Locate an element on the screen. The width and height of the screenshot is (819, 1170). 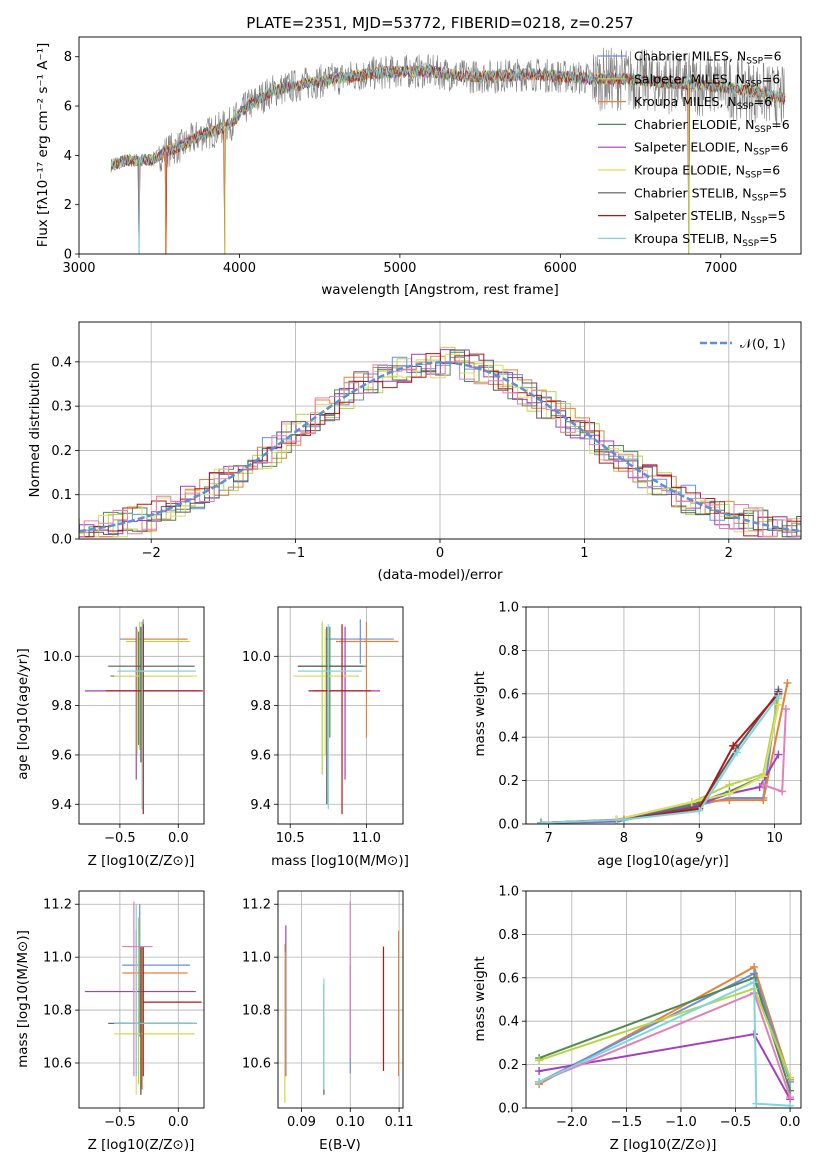
y-tick-label: 0.8 is located at coordinates (508, 651).